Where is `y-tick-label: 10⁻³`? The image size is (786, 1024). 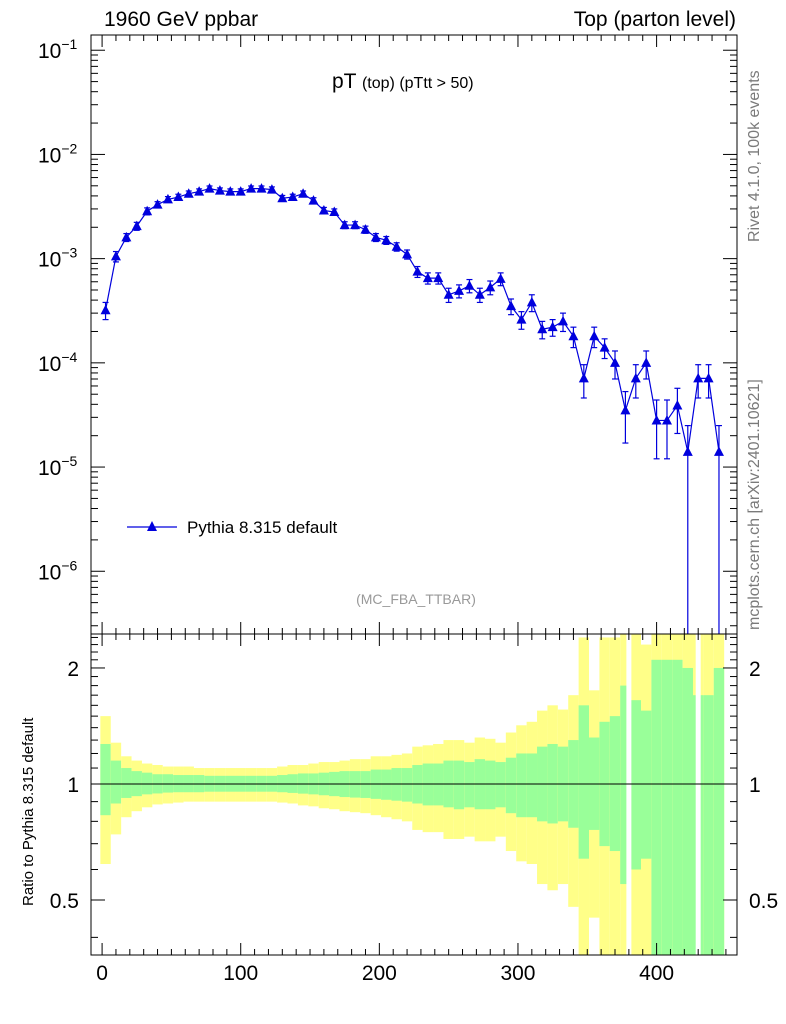 y-tick-label: 10⁻³ is located at coordinates (58, 258).